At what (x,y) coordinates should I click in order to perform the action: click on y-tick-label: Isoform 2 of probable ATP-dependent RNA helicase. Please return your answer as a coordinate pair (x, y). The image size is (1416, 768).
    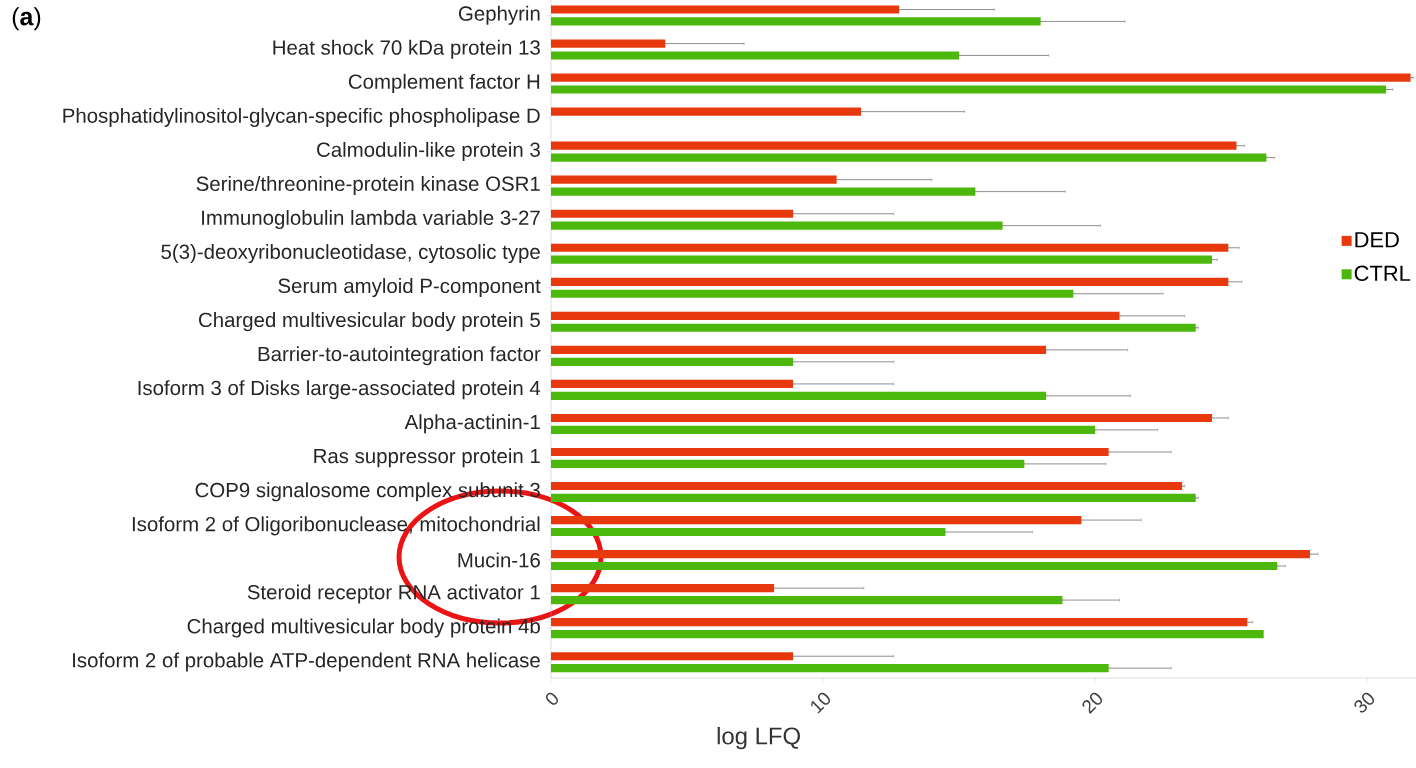
    Looking at the image, I should click on (306, 662).